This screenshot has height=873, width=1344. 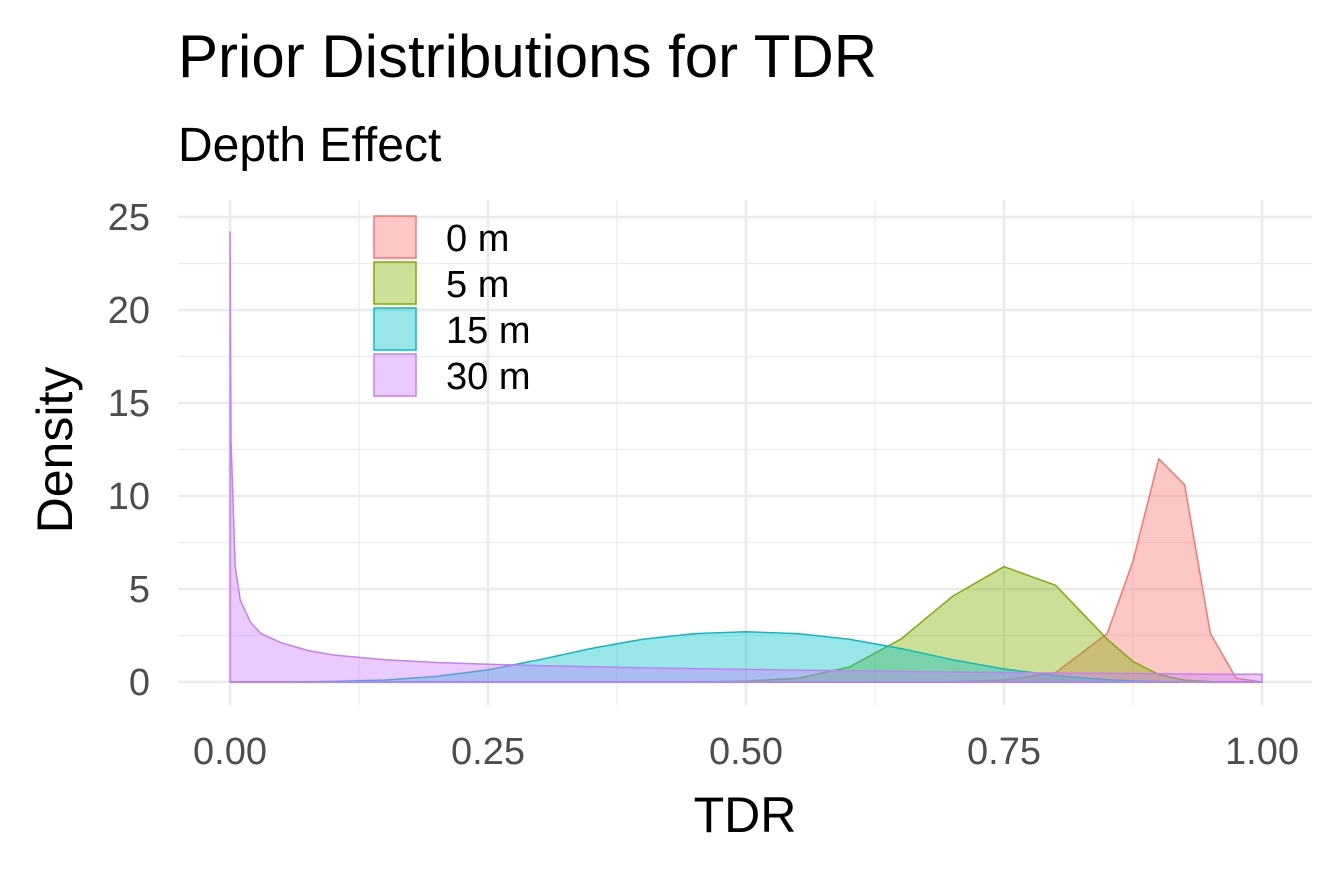 What do you see at coordinates (129, 311) in the screenshot?
I see `y-tick-label: 20` at bounding box center [129, 311].